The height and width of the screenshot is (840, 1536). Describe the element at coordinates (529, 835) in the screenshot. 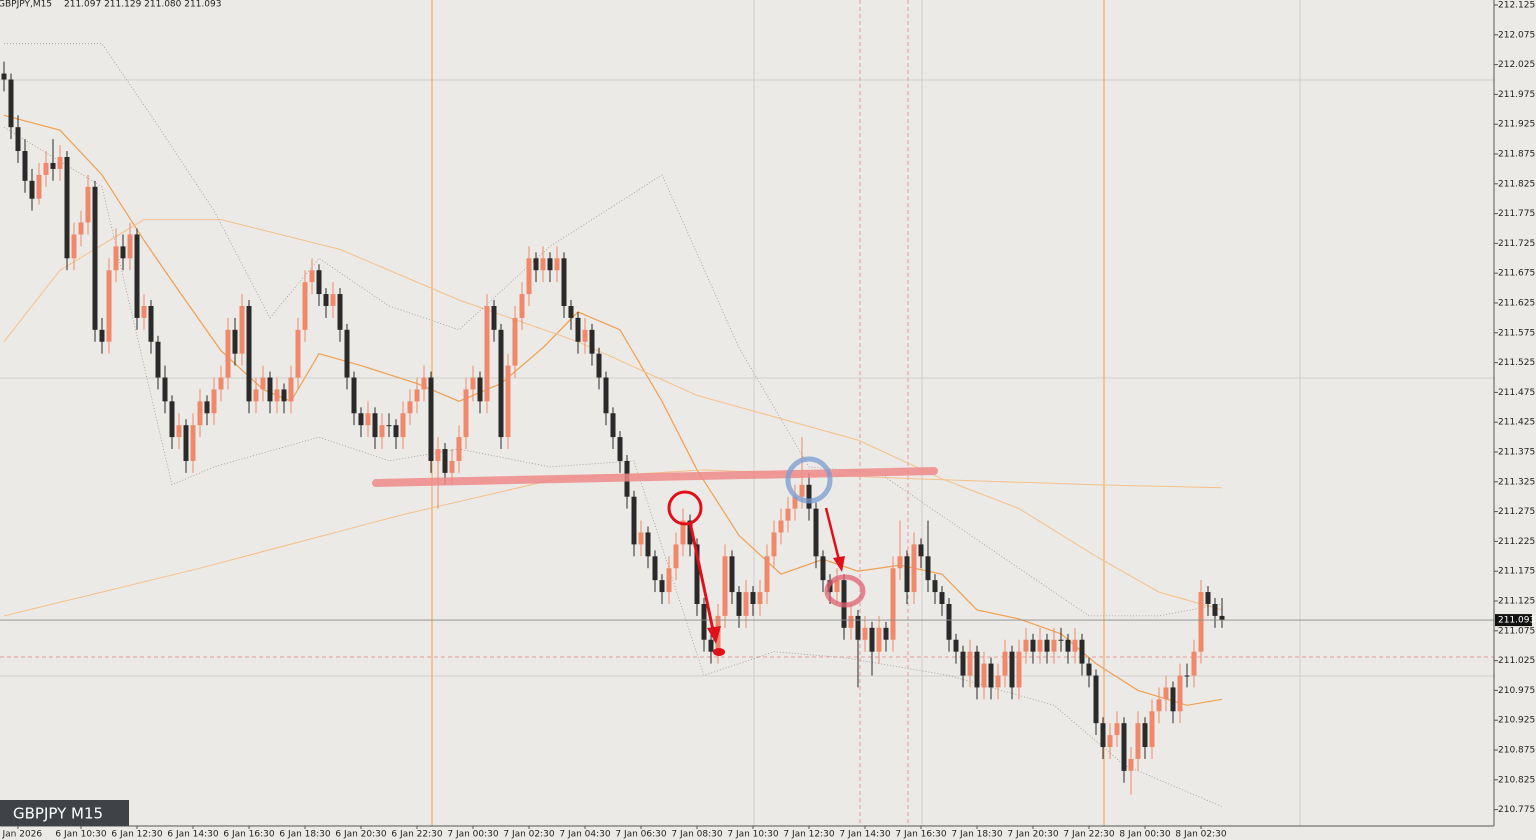

I see `x-tick-label: 7 Jan 02:30` at that location.